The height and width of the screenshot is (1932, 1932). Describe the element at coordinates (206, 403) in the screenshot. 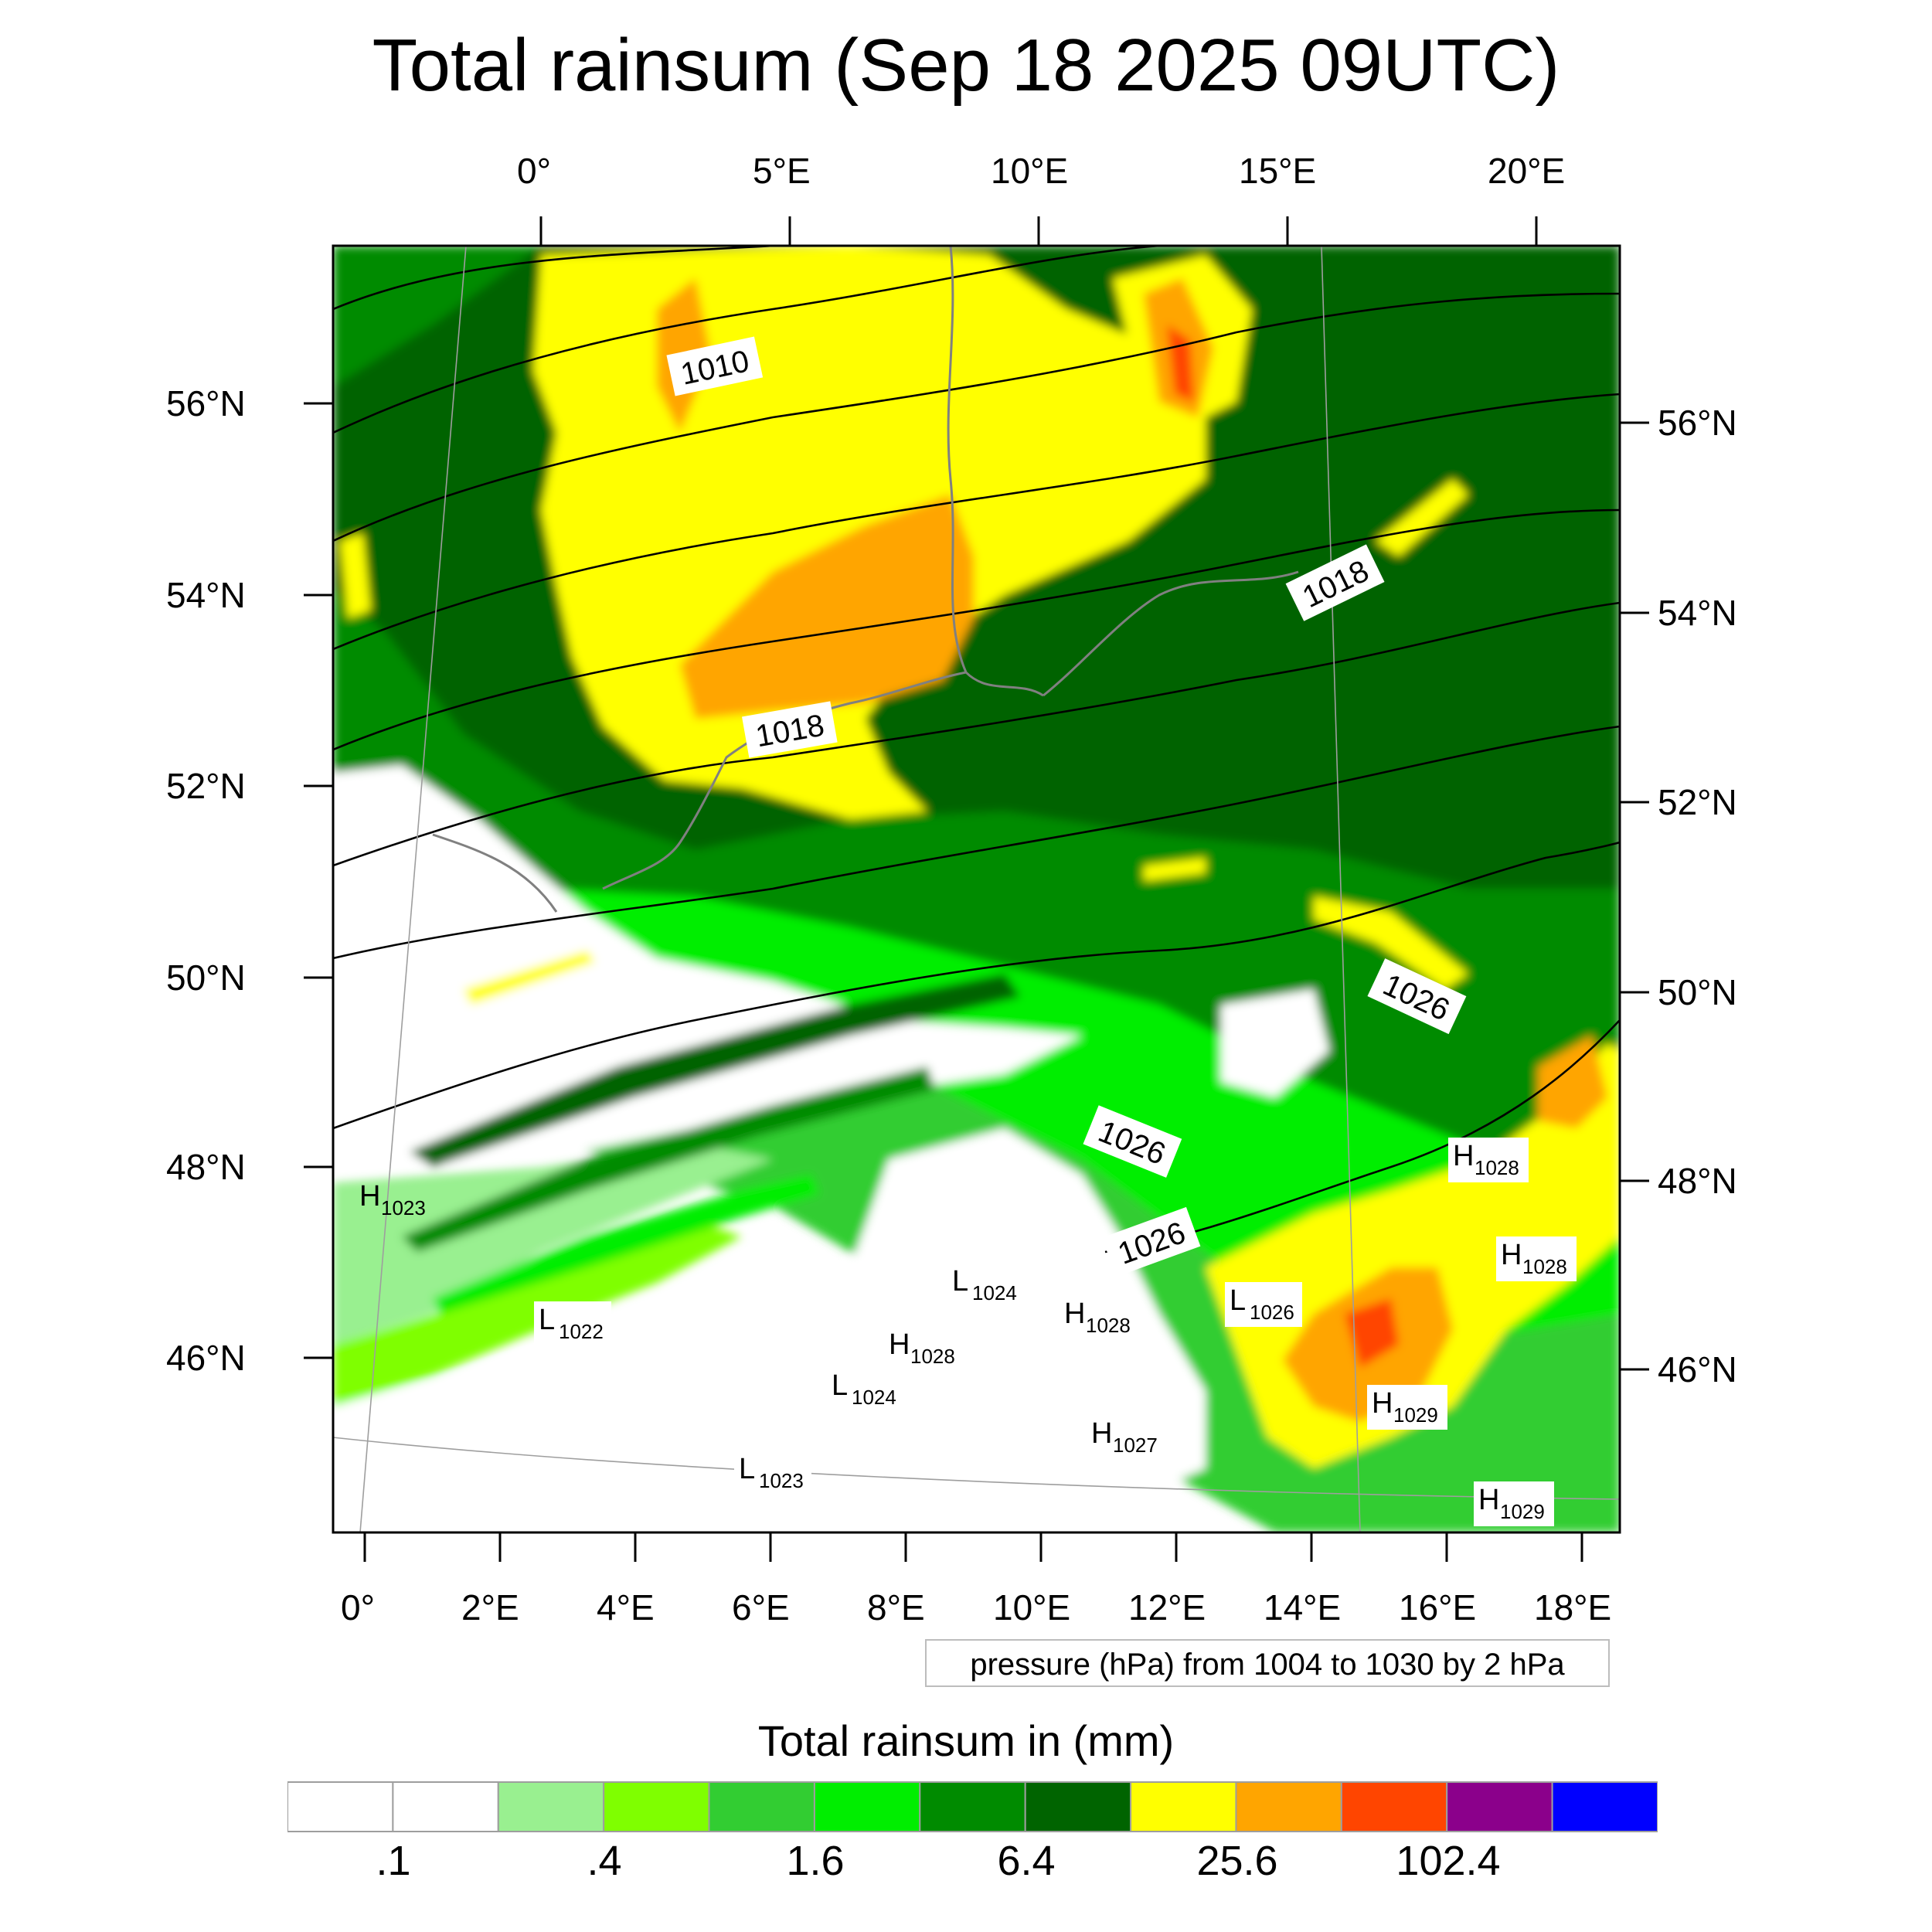

I see `left-lat-label: 56°N` at that location.